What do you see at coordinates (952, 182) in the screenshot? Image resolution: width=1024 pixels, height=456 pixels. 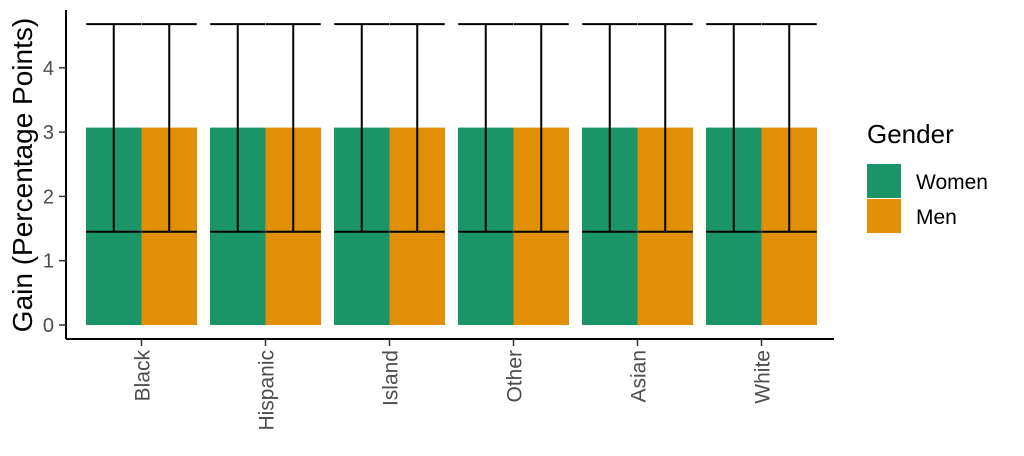 I see `legend-label-women: Women` at bounding box center [952, 182].